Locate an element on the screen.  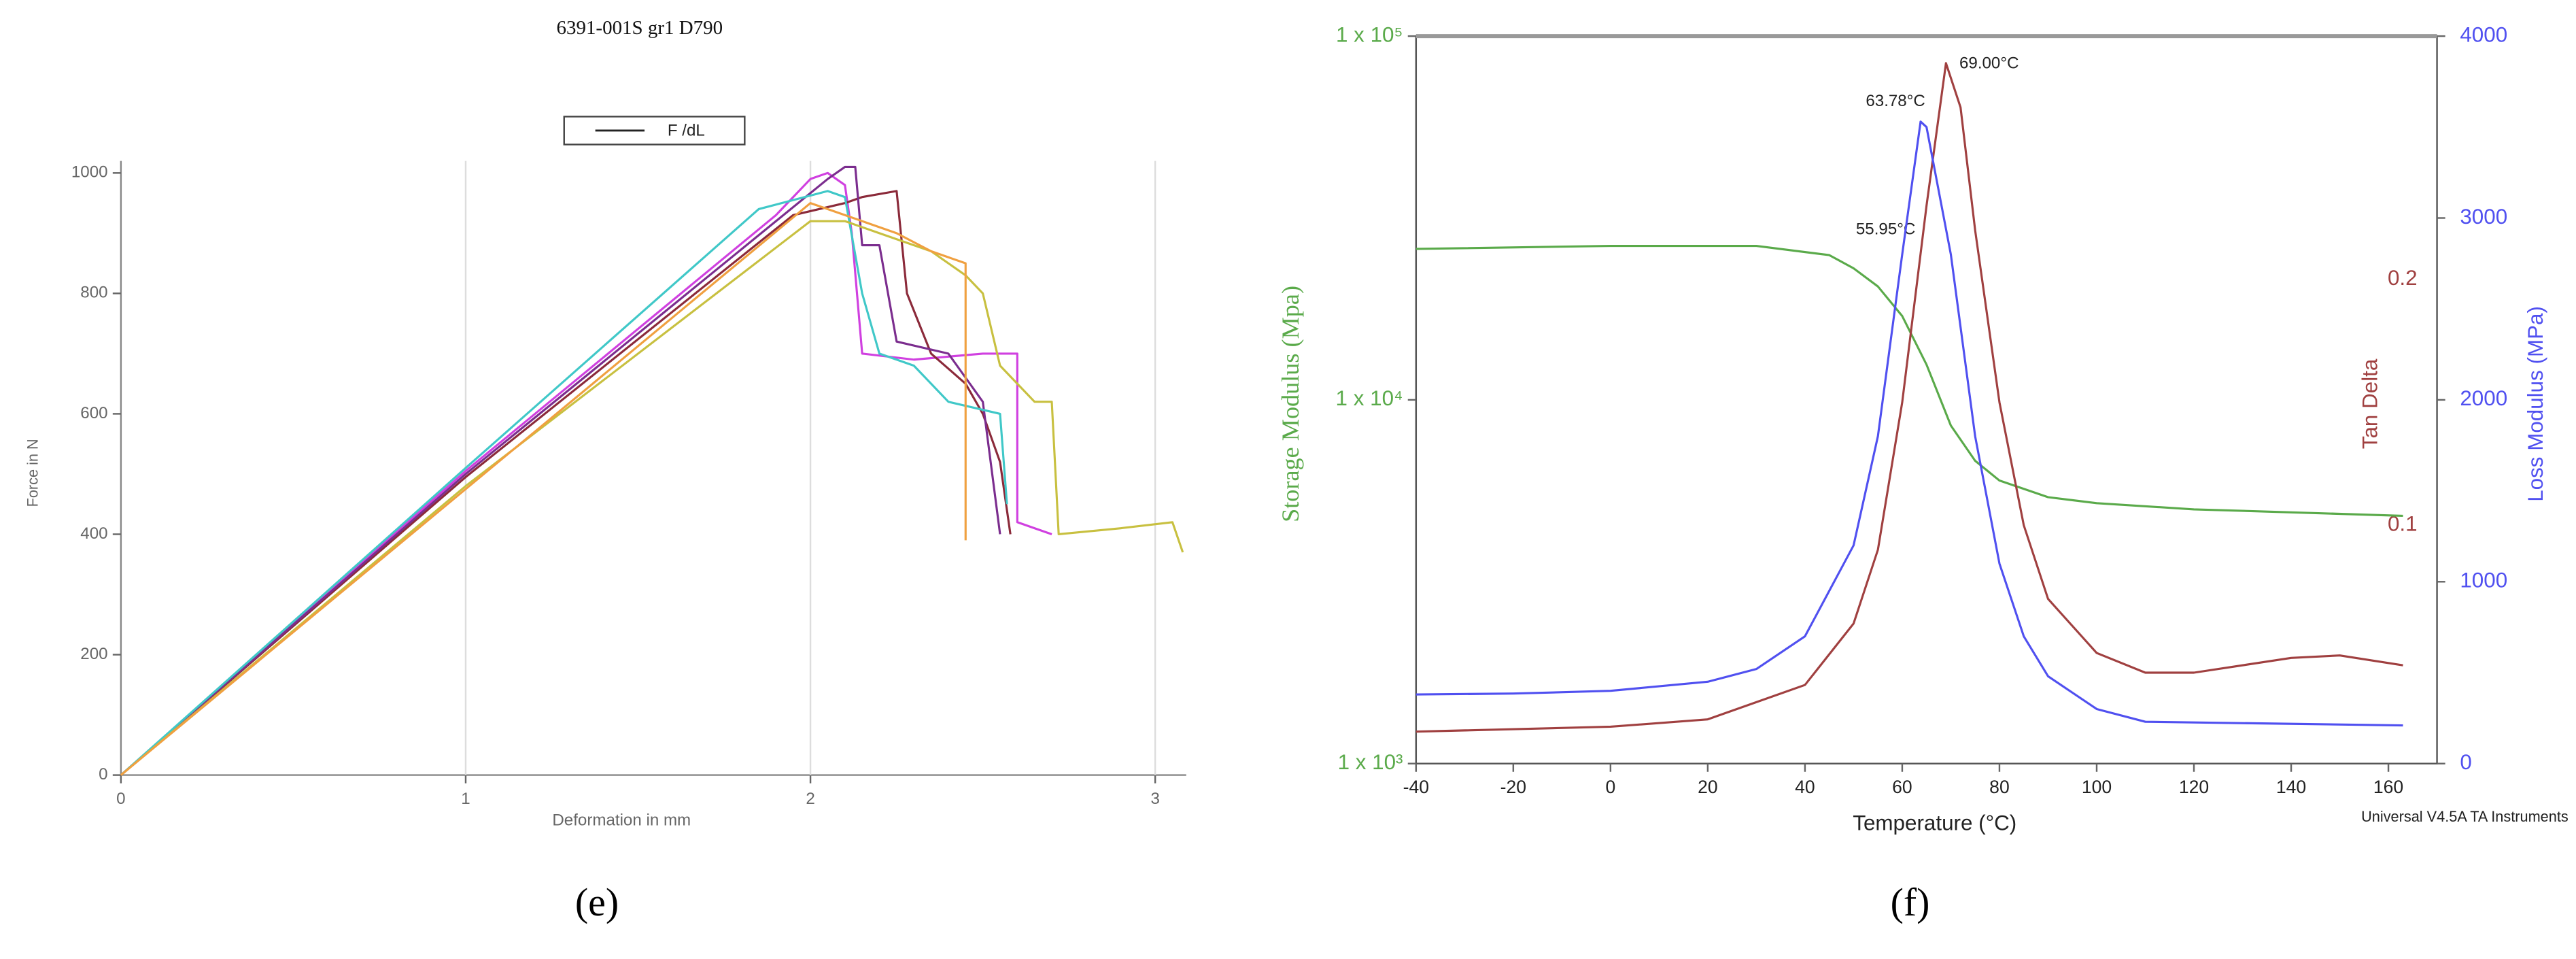
x-tick-label: -20 is located at coordinates (1513, 787).